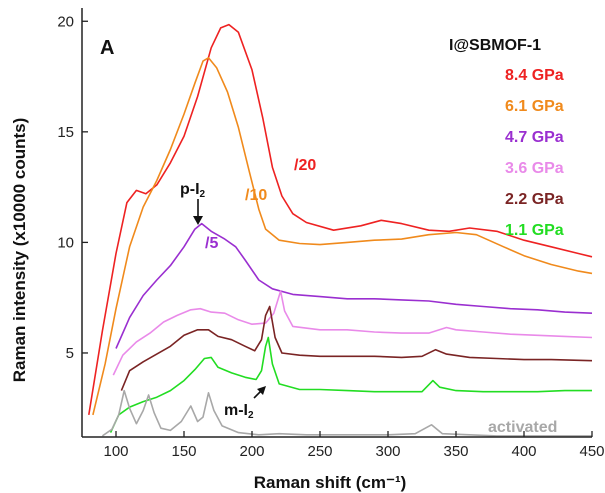  Describe the element at coordinates (239, 411) in the screenshot. I see `m-i2-label: m-I2` at that location.